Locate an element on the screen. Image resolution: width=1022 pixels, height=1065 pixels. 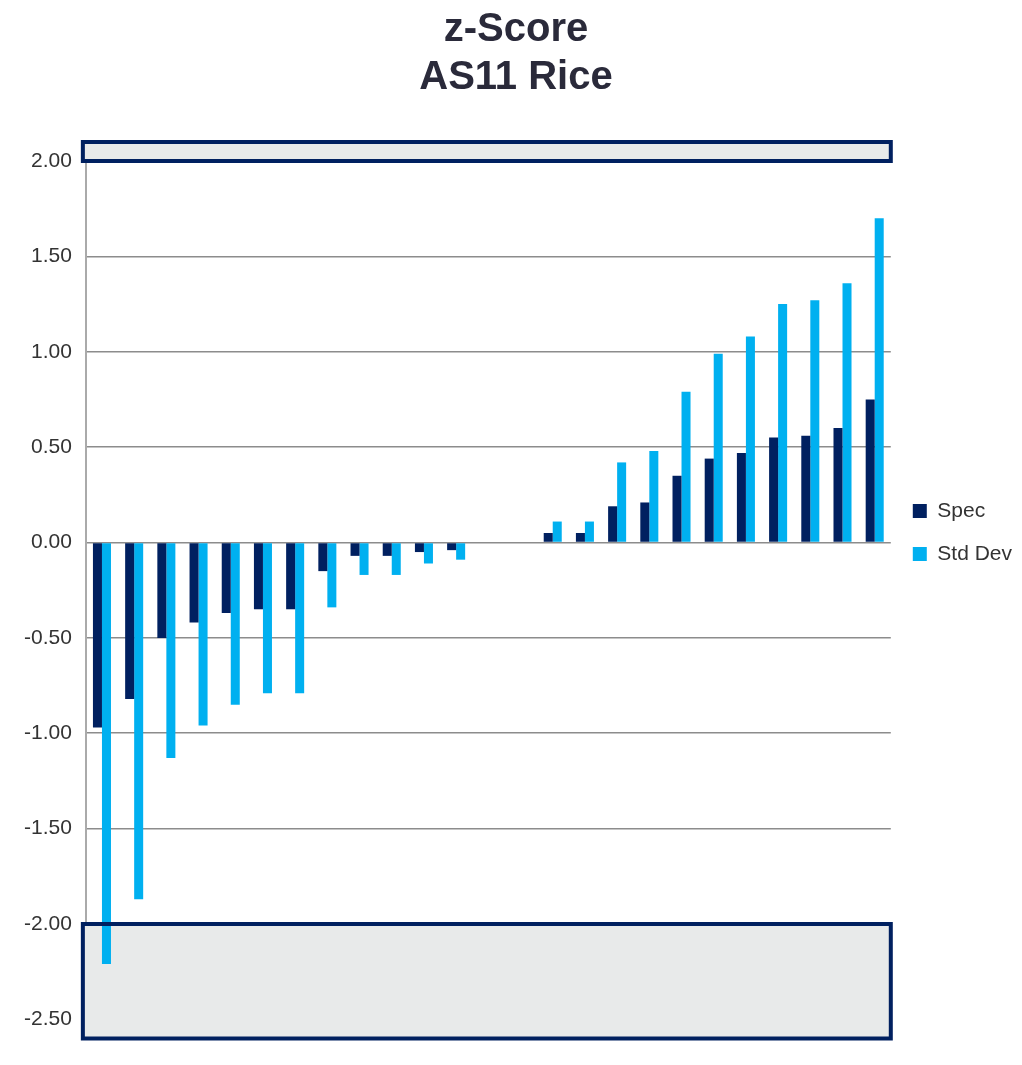
chart-title: z-Score is located at coordinates (516, 27).